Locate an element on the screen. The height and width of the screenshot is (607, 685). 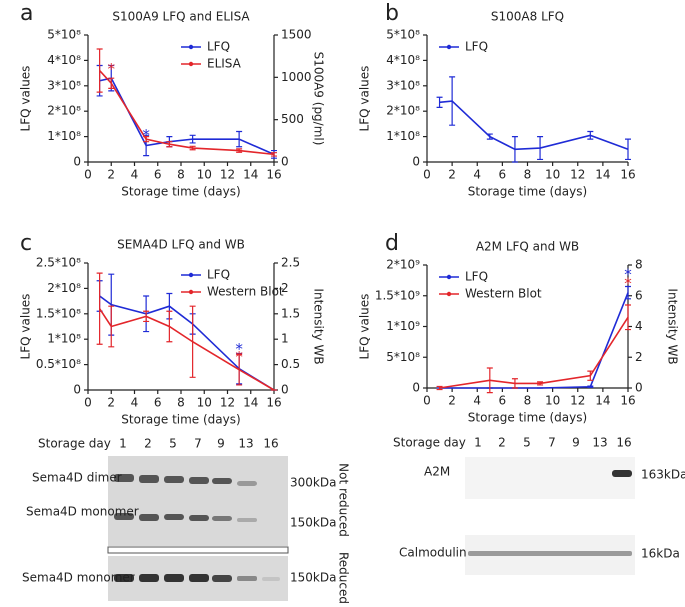
y2-tick-label: 1 is located at coordinates (285, 339).